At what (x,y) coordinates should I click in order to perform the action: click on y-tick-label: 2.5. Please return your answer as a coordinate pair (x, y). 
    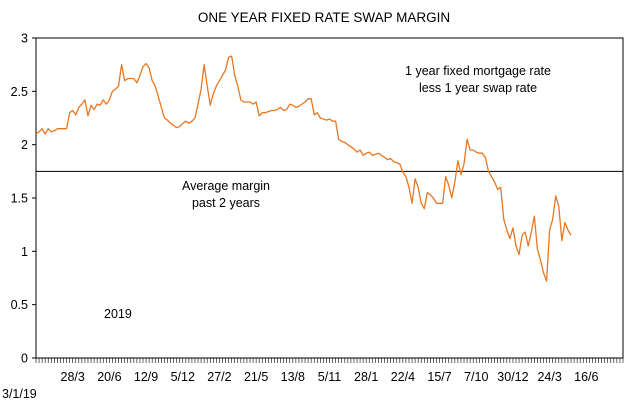
    Looking at the image, I should click on (19, 92).